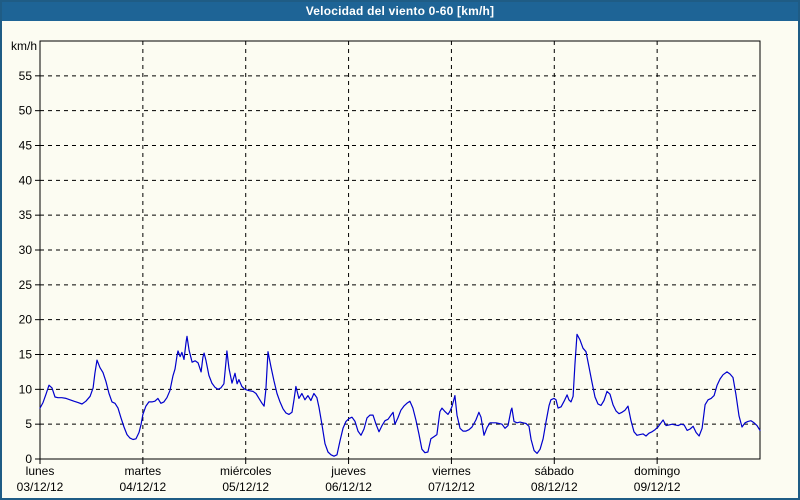 The height and width of the screenshot is (500, 800). What do you see at coordinates (26, 180) in the screenshot?
I see `y-tick-label: 40` at bounding box center [26, 180].